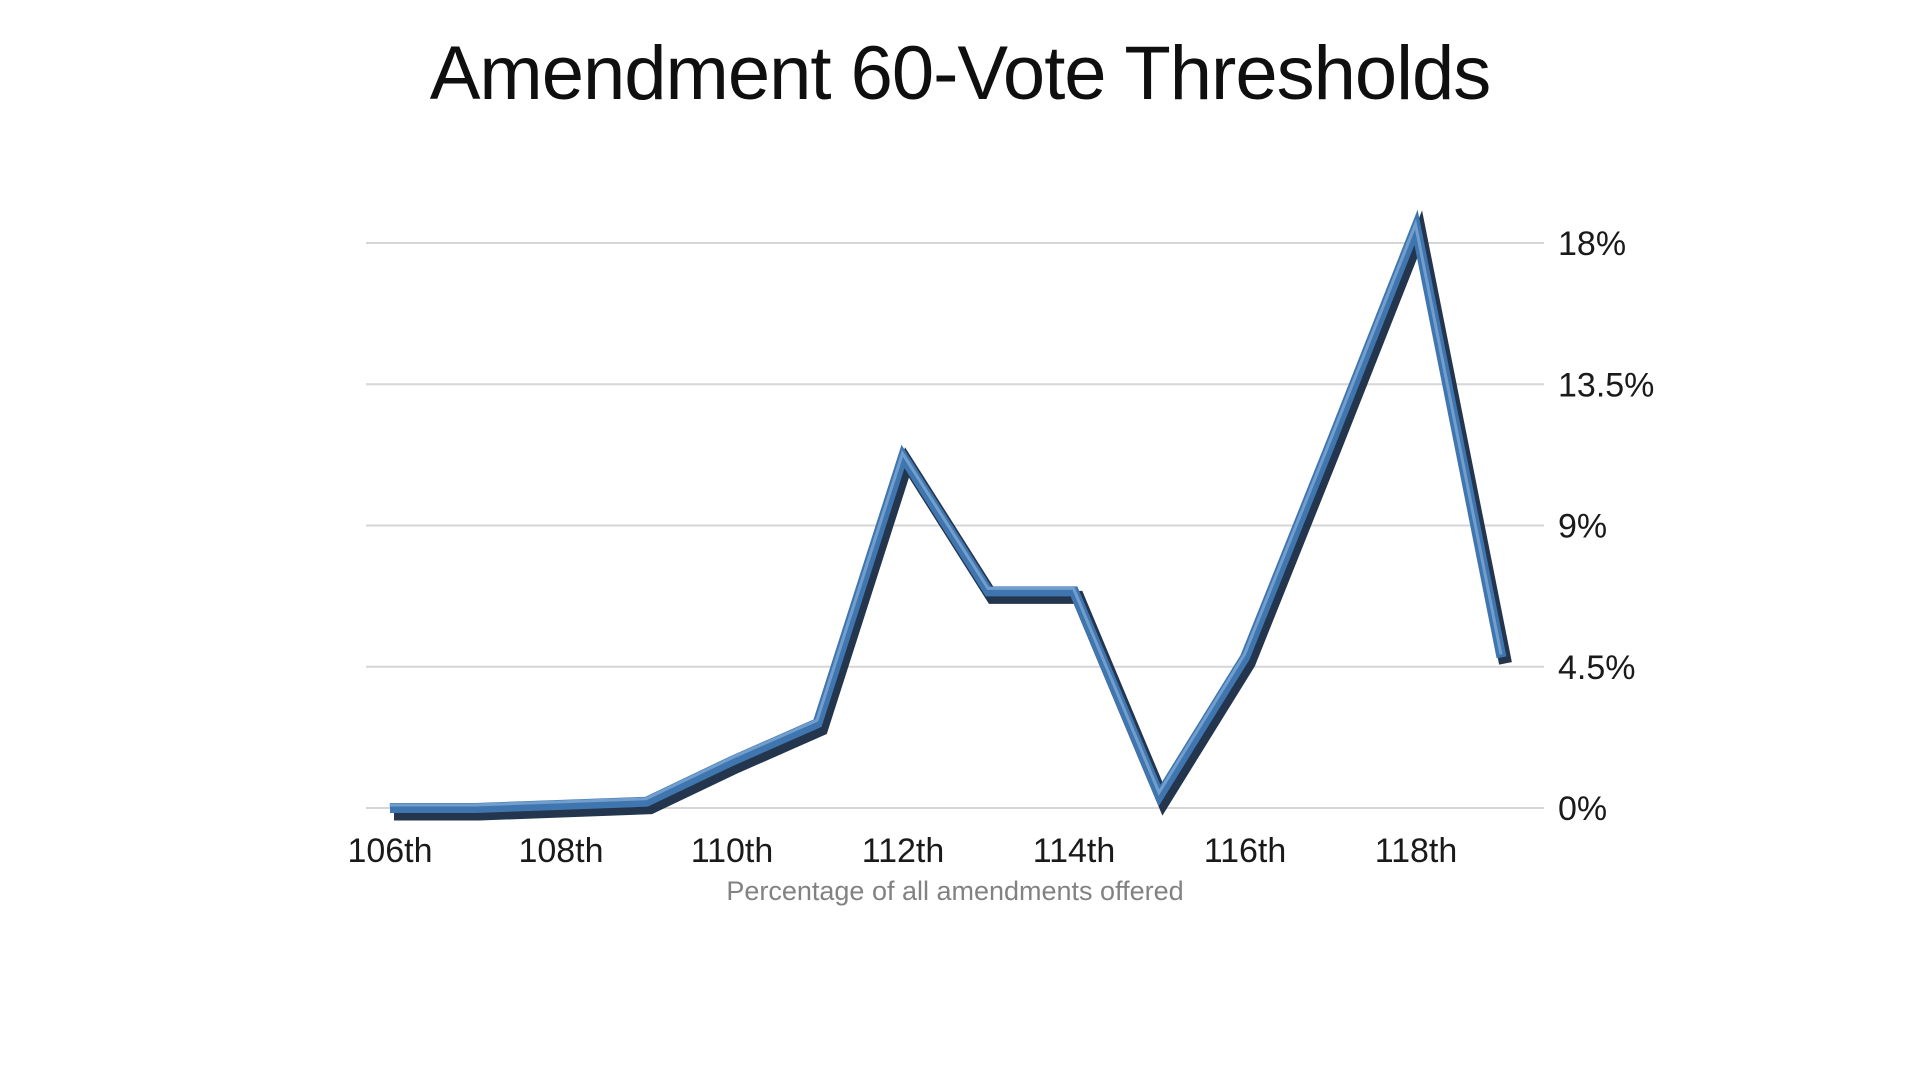 The height and width of the screenshot is (1080, 1920). What do you see at coordinates (560, 851) in the screenshot?
I see `x-tick-label: 108th` at bounding box center [560, 851].